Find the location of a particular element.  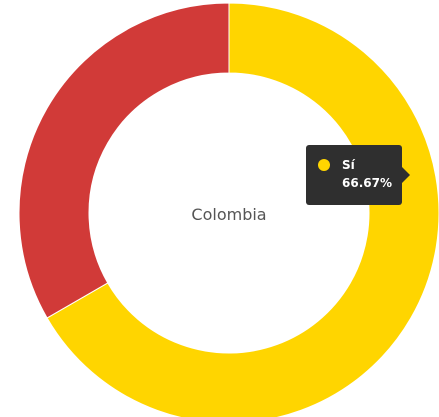

tooltip-swatch-icon is located at coordinates (324, 165).